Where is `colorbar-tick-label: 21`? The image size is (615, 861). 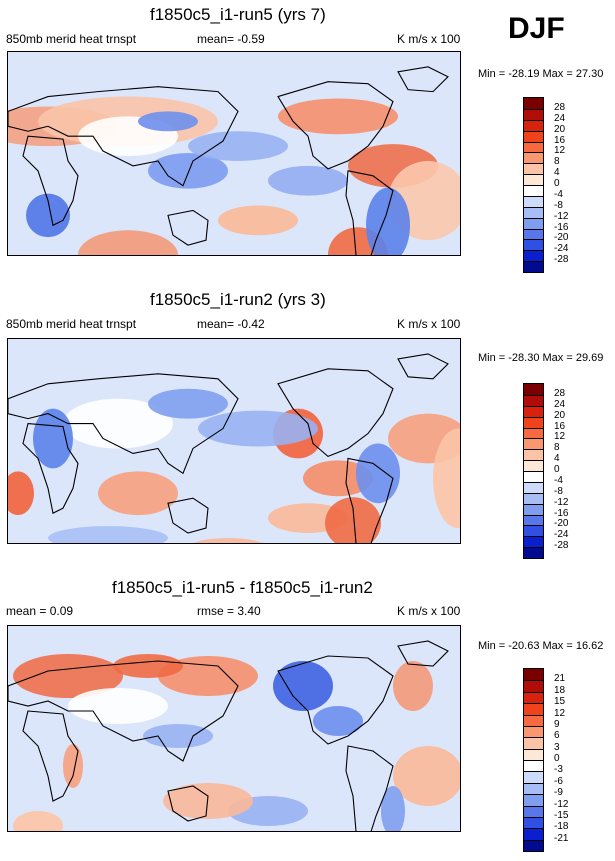
colorbar-tick-label: 21 is located at coordinates (560, 679).